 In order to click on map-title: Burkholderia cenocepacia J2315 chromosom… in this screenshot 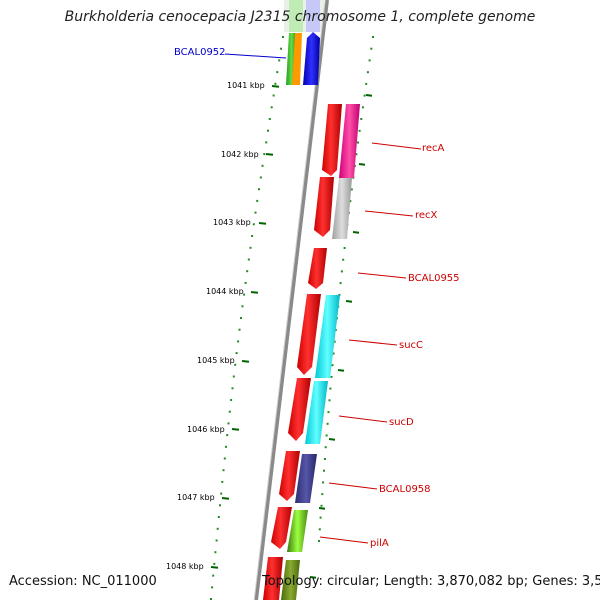, I will do `click(300, 17)`.